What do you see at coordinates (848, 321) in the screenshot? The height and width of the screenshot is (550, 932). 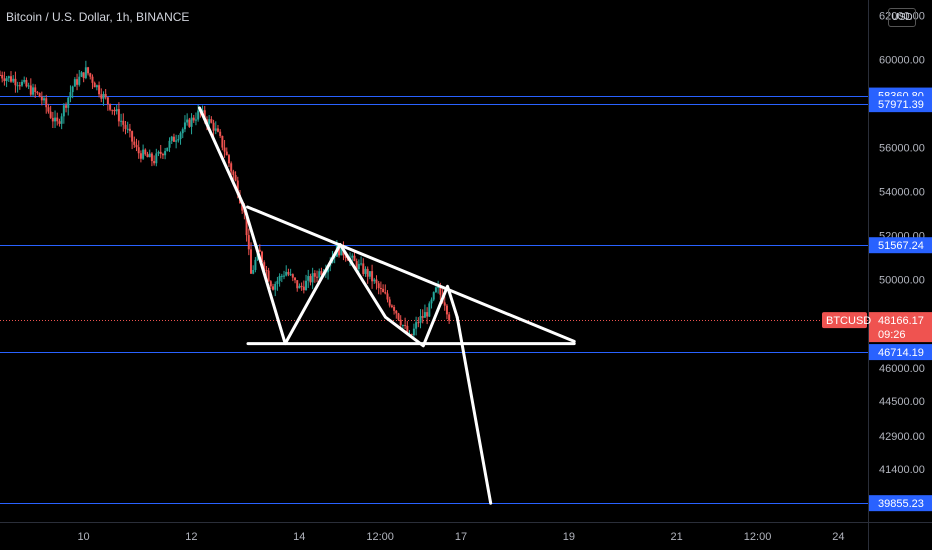 I see `symbol-tag-label: BTCUSD` at bounding box center [848, 321].